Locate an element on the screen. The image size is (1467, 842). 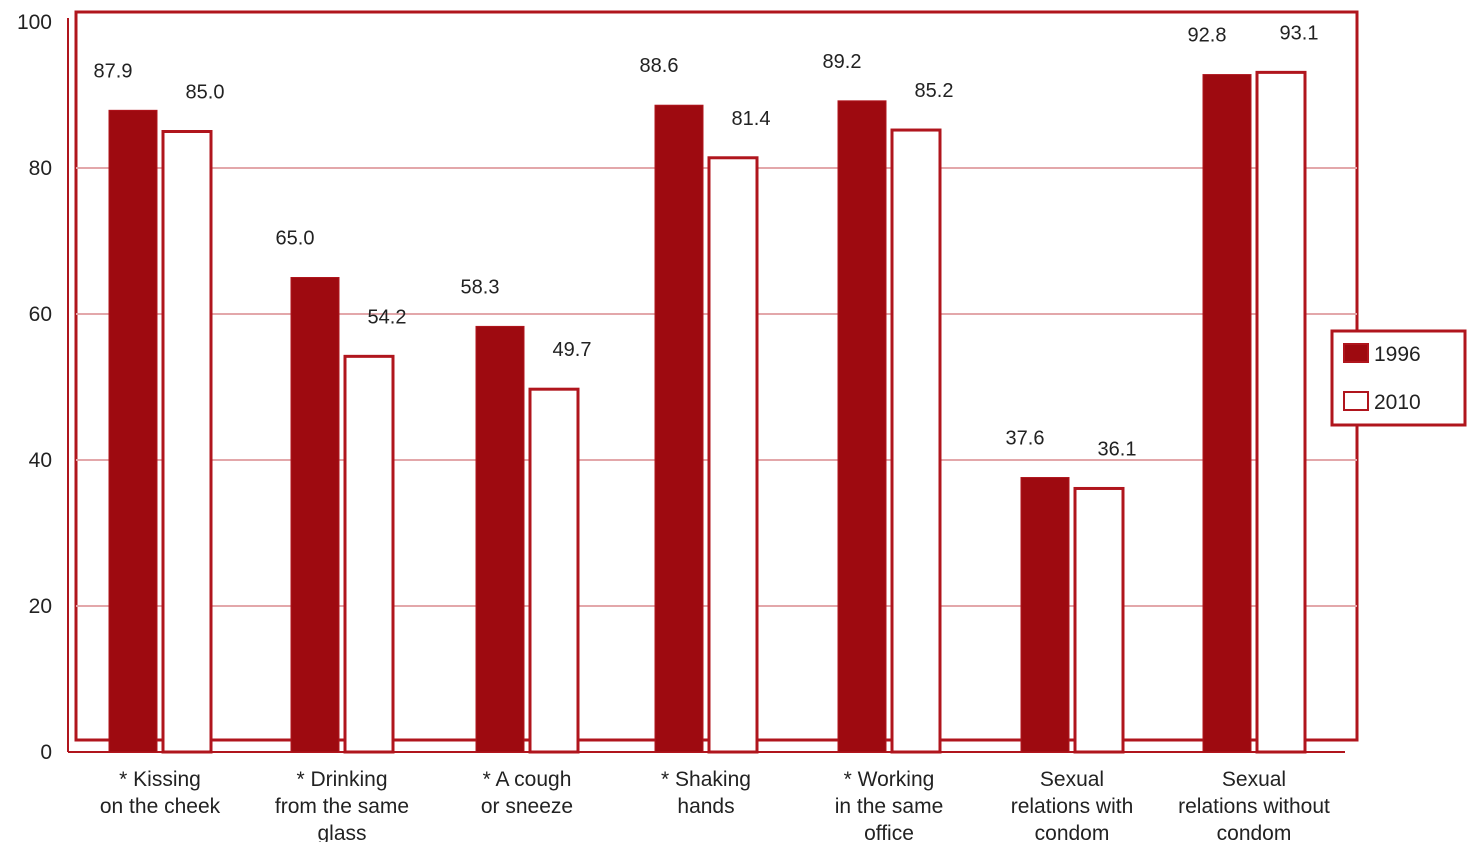
data-label-1996-6: 92.8 is located at coordinates (1207, 36).